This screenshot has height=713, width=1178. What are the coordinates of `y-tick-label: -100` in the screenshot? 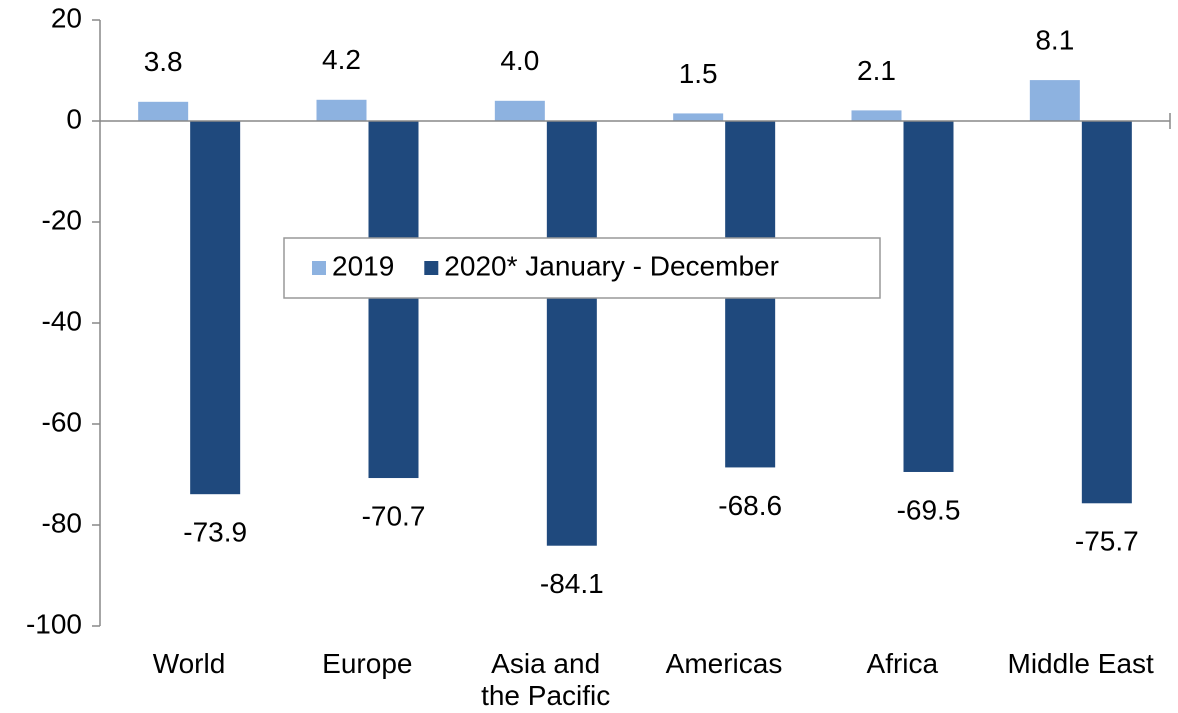 It's located at (54, 623).